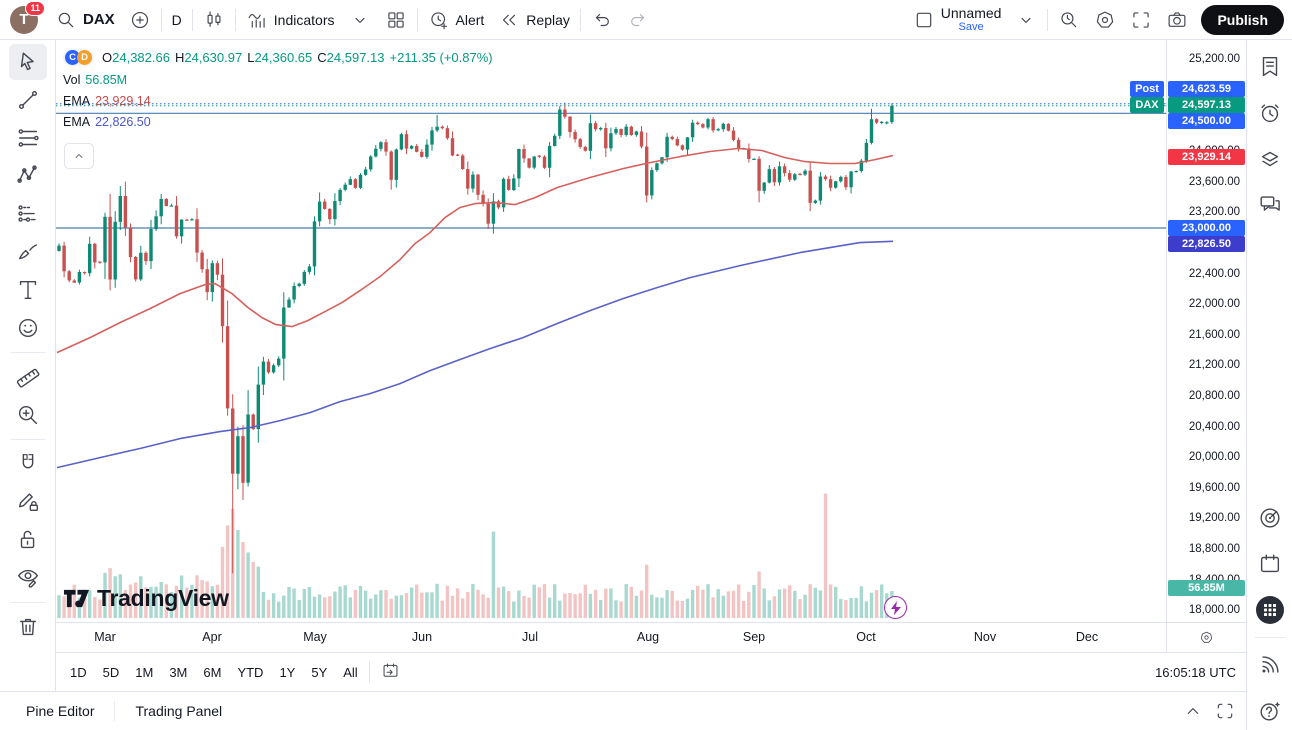 This screenshot has height=730, width=1292. I want to click on symbol-search-button: DAX, so click(85, 20).